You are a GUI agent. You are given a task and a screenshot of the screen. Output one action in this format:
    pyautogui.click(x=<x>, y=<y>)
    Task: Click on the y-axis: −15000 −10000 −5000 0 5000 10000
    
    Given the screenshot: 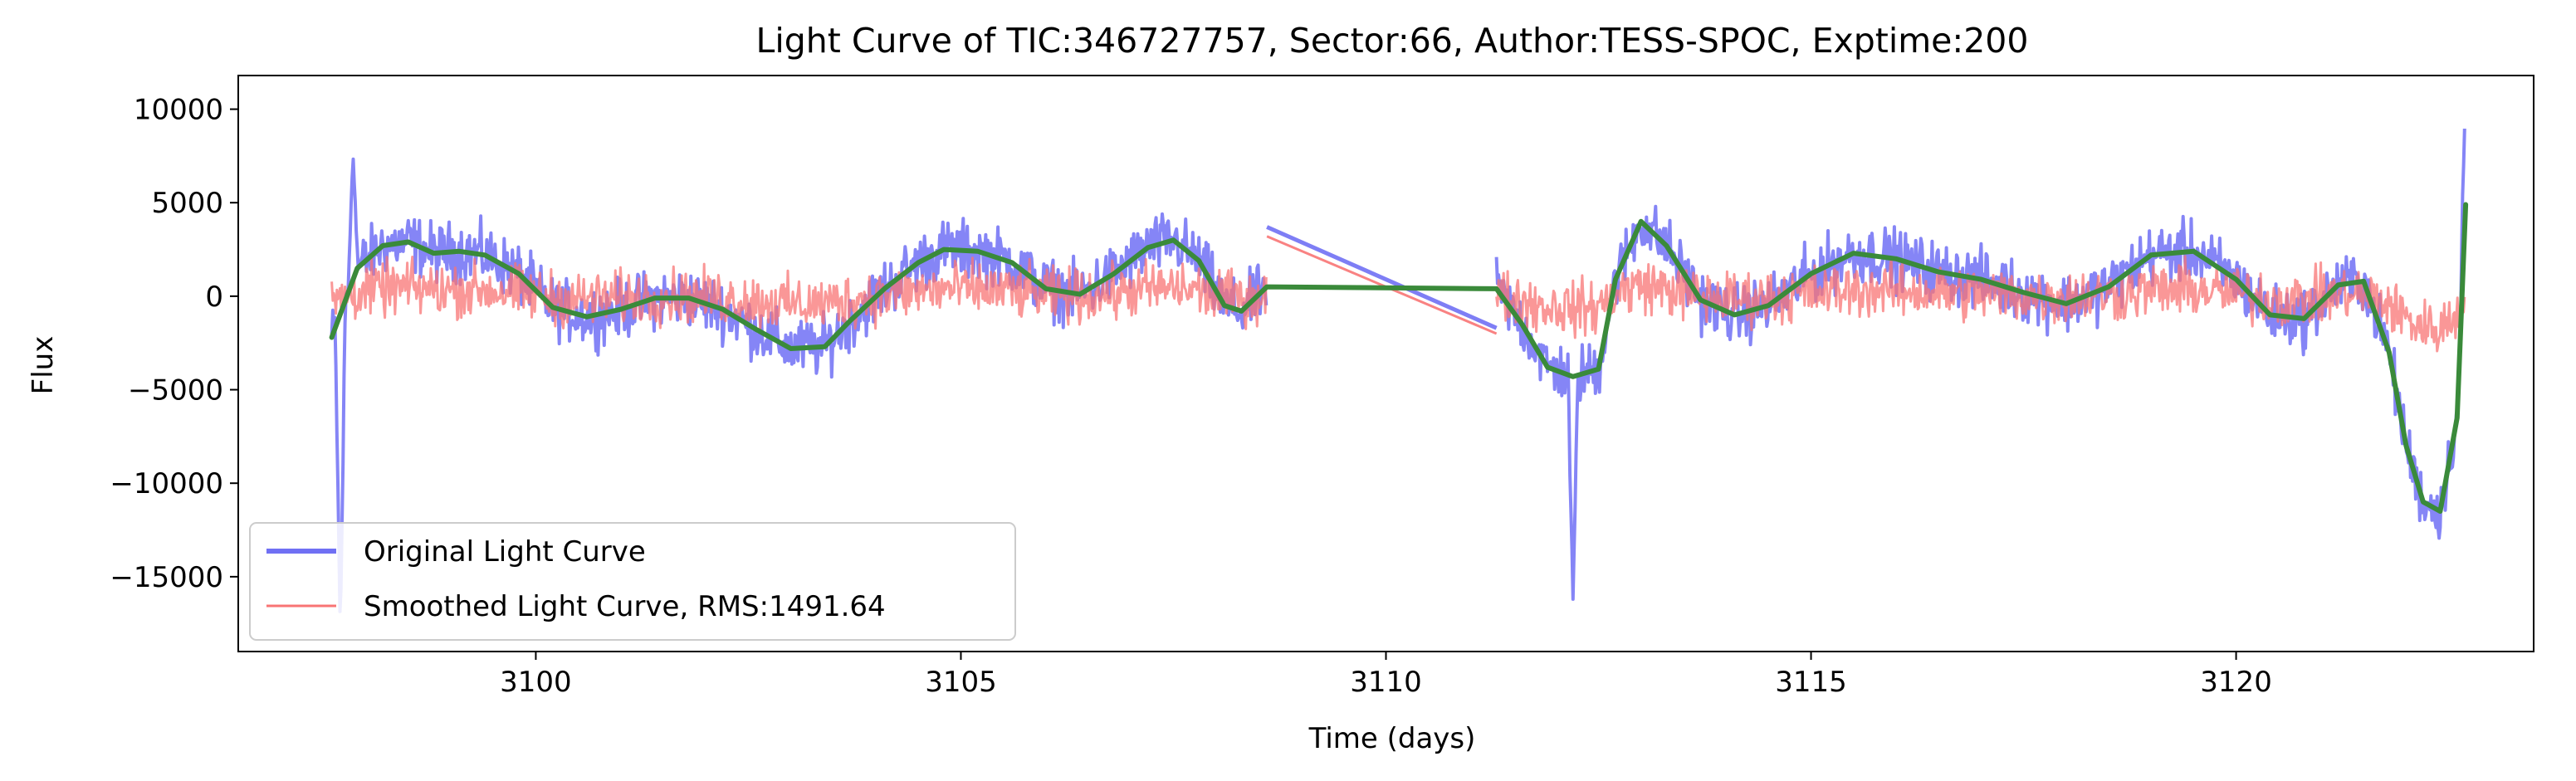 What is the action you would take?
    pyautogui.click(x=174, y=344)
    